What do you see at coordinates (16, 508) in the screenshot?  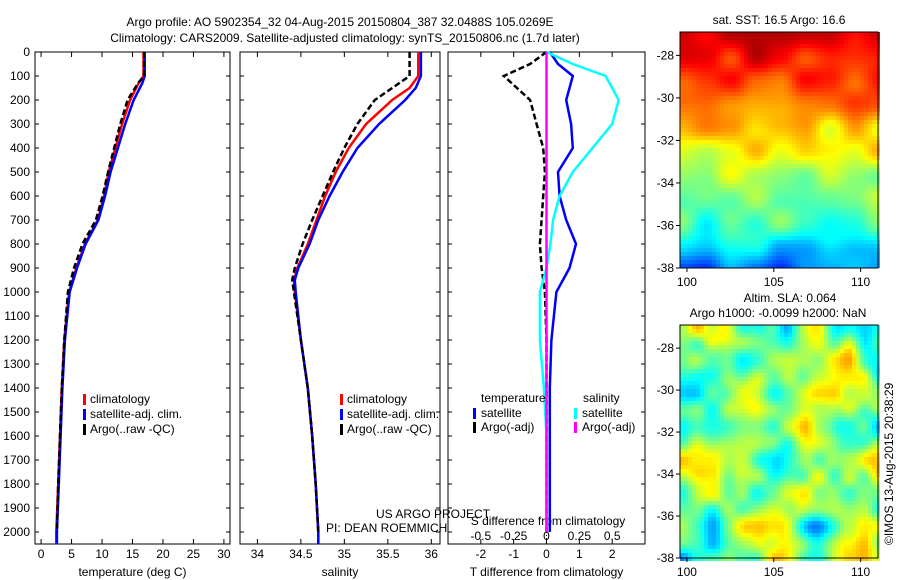 I see `y-tick-label: 1900` at bounding box center [16, 508].